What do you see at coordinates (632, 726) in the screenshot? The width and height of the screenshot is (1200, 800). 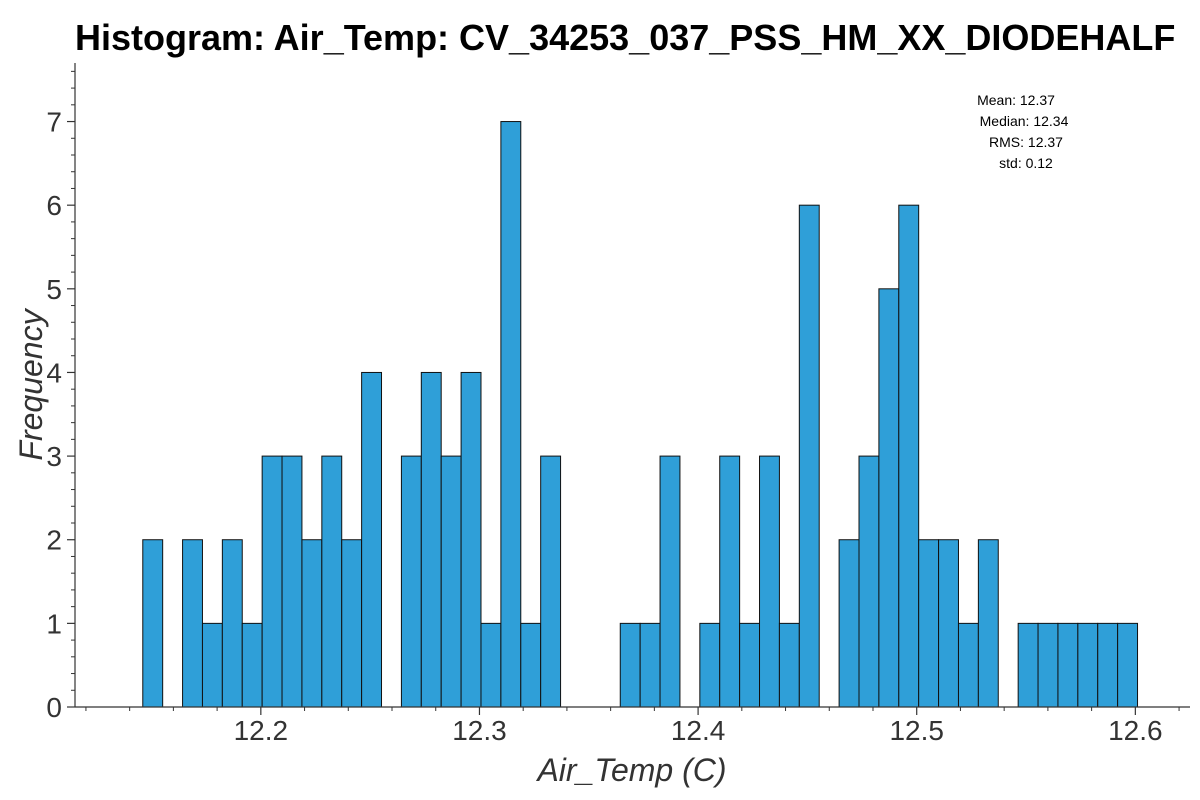 I see `x-ticks: 12.2 12.3 12.4 12.5 12.6` at bounding box center [632, 726].